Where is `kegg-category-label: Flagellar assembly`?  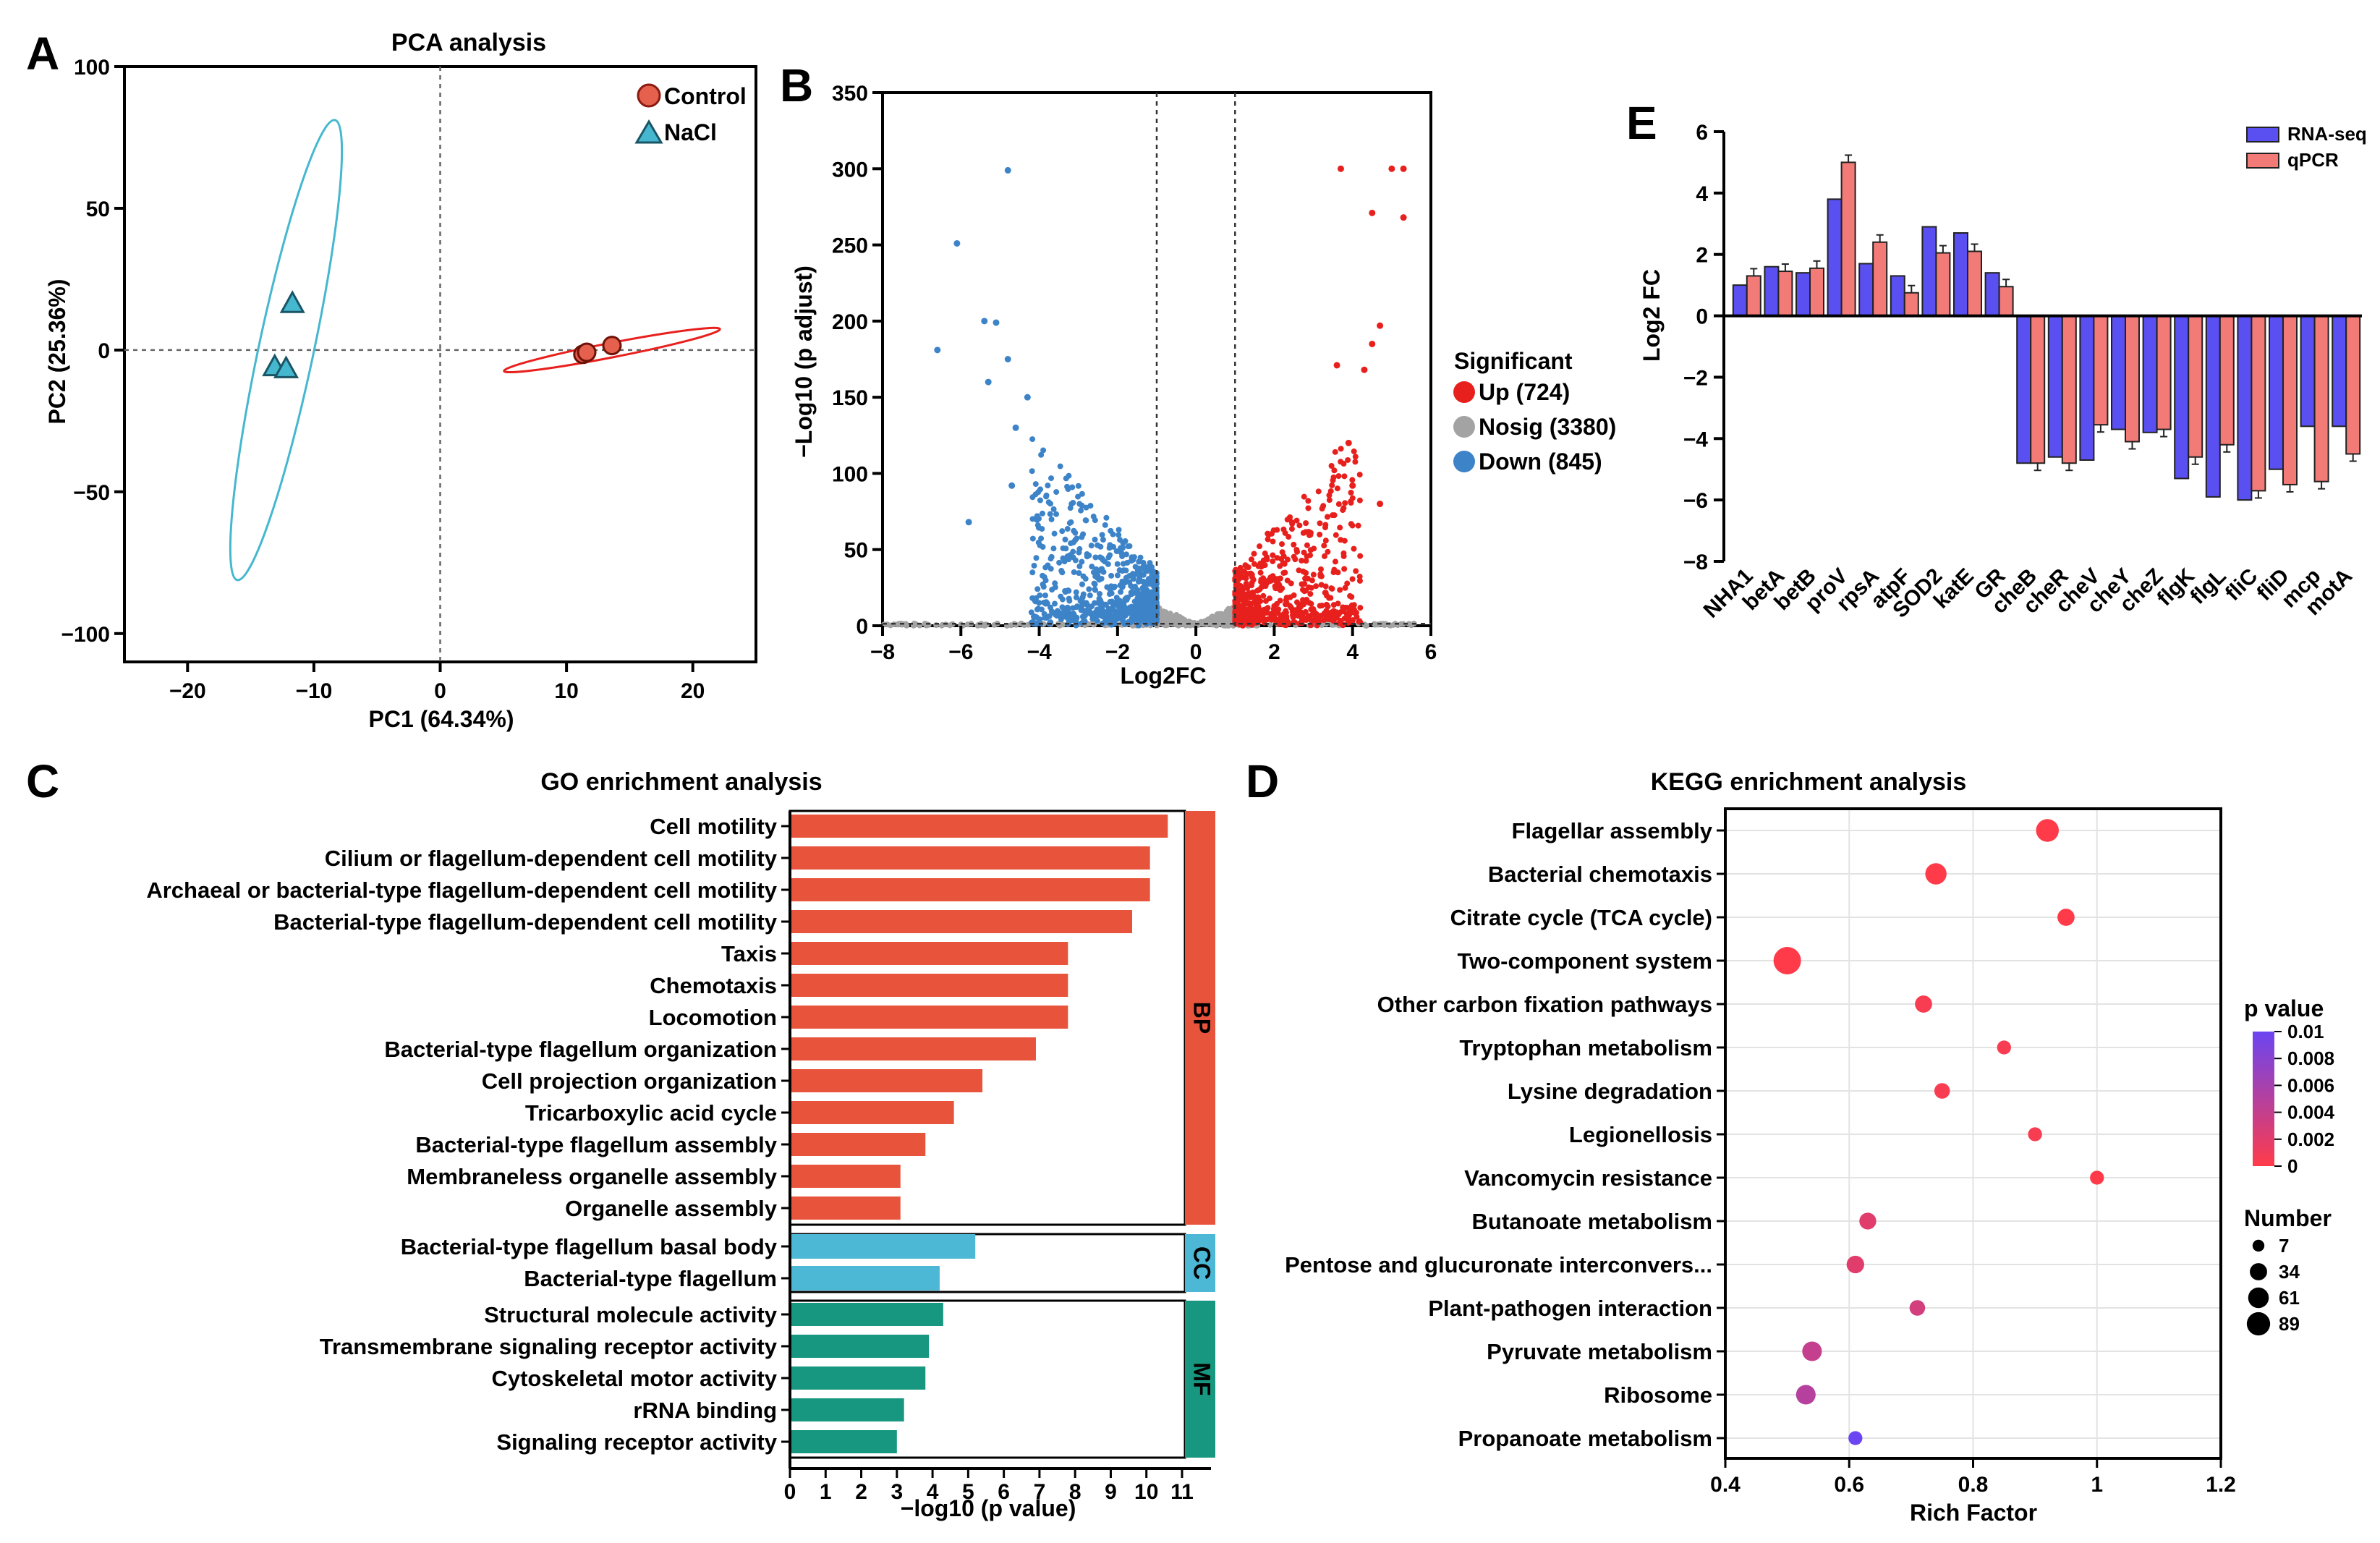
kegg-category-label: Flagellar assembly is located at coordinates (1612, 830).